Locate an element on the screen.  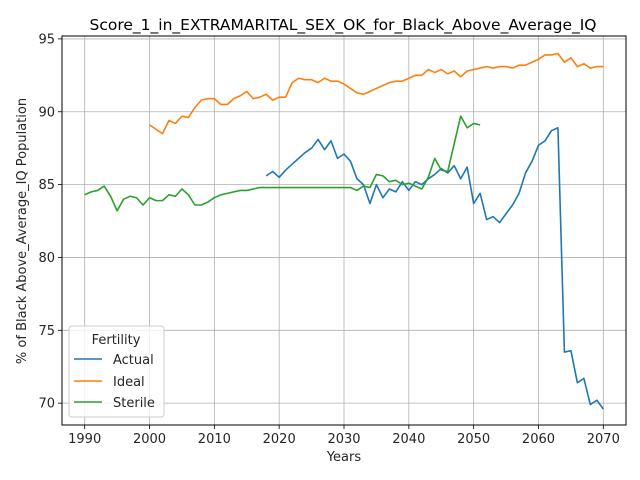
legend-label-sterile: Sterile is located at coordinates (134, 403).